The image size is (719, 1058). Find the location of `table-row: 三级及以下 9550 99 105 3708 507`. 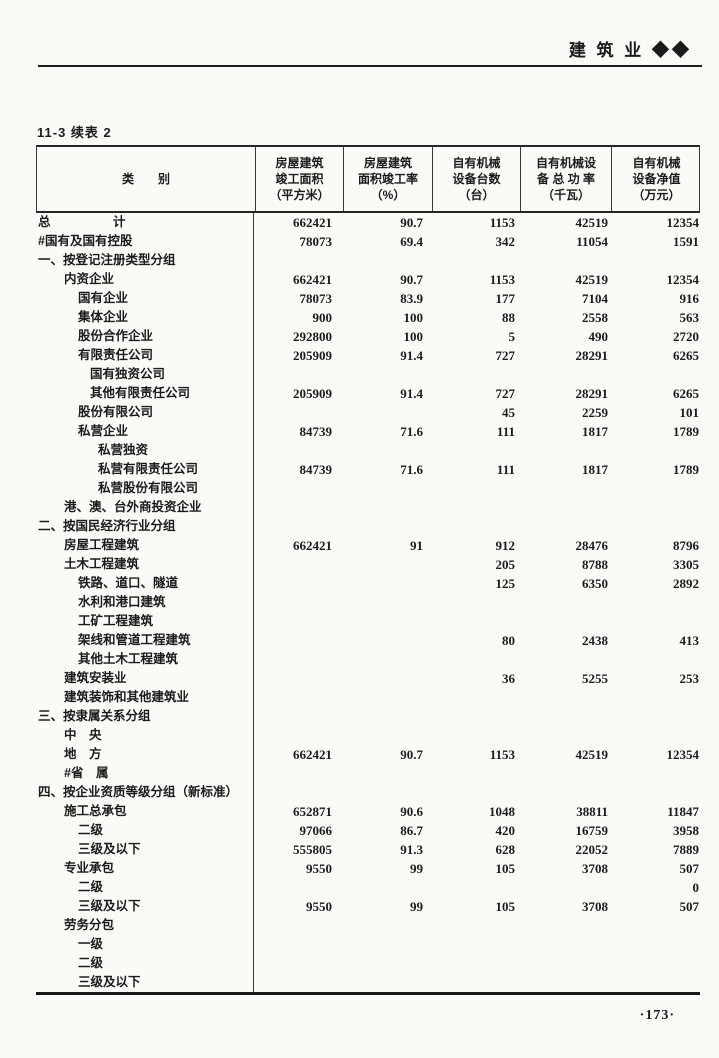

table-row: 三级及以下 9550 99 105 3708 507 is located at coordinates (368, 906).